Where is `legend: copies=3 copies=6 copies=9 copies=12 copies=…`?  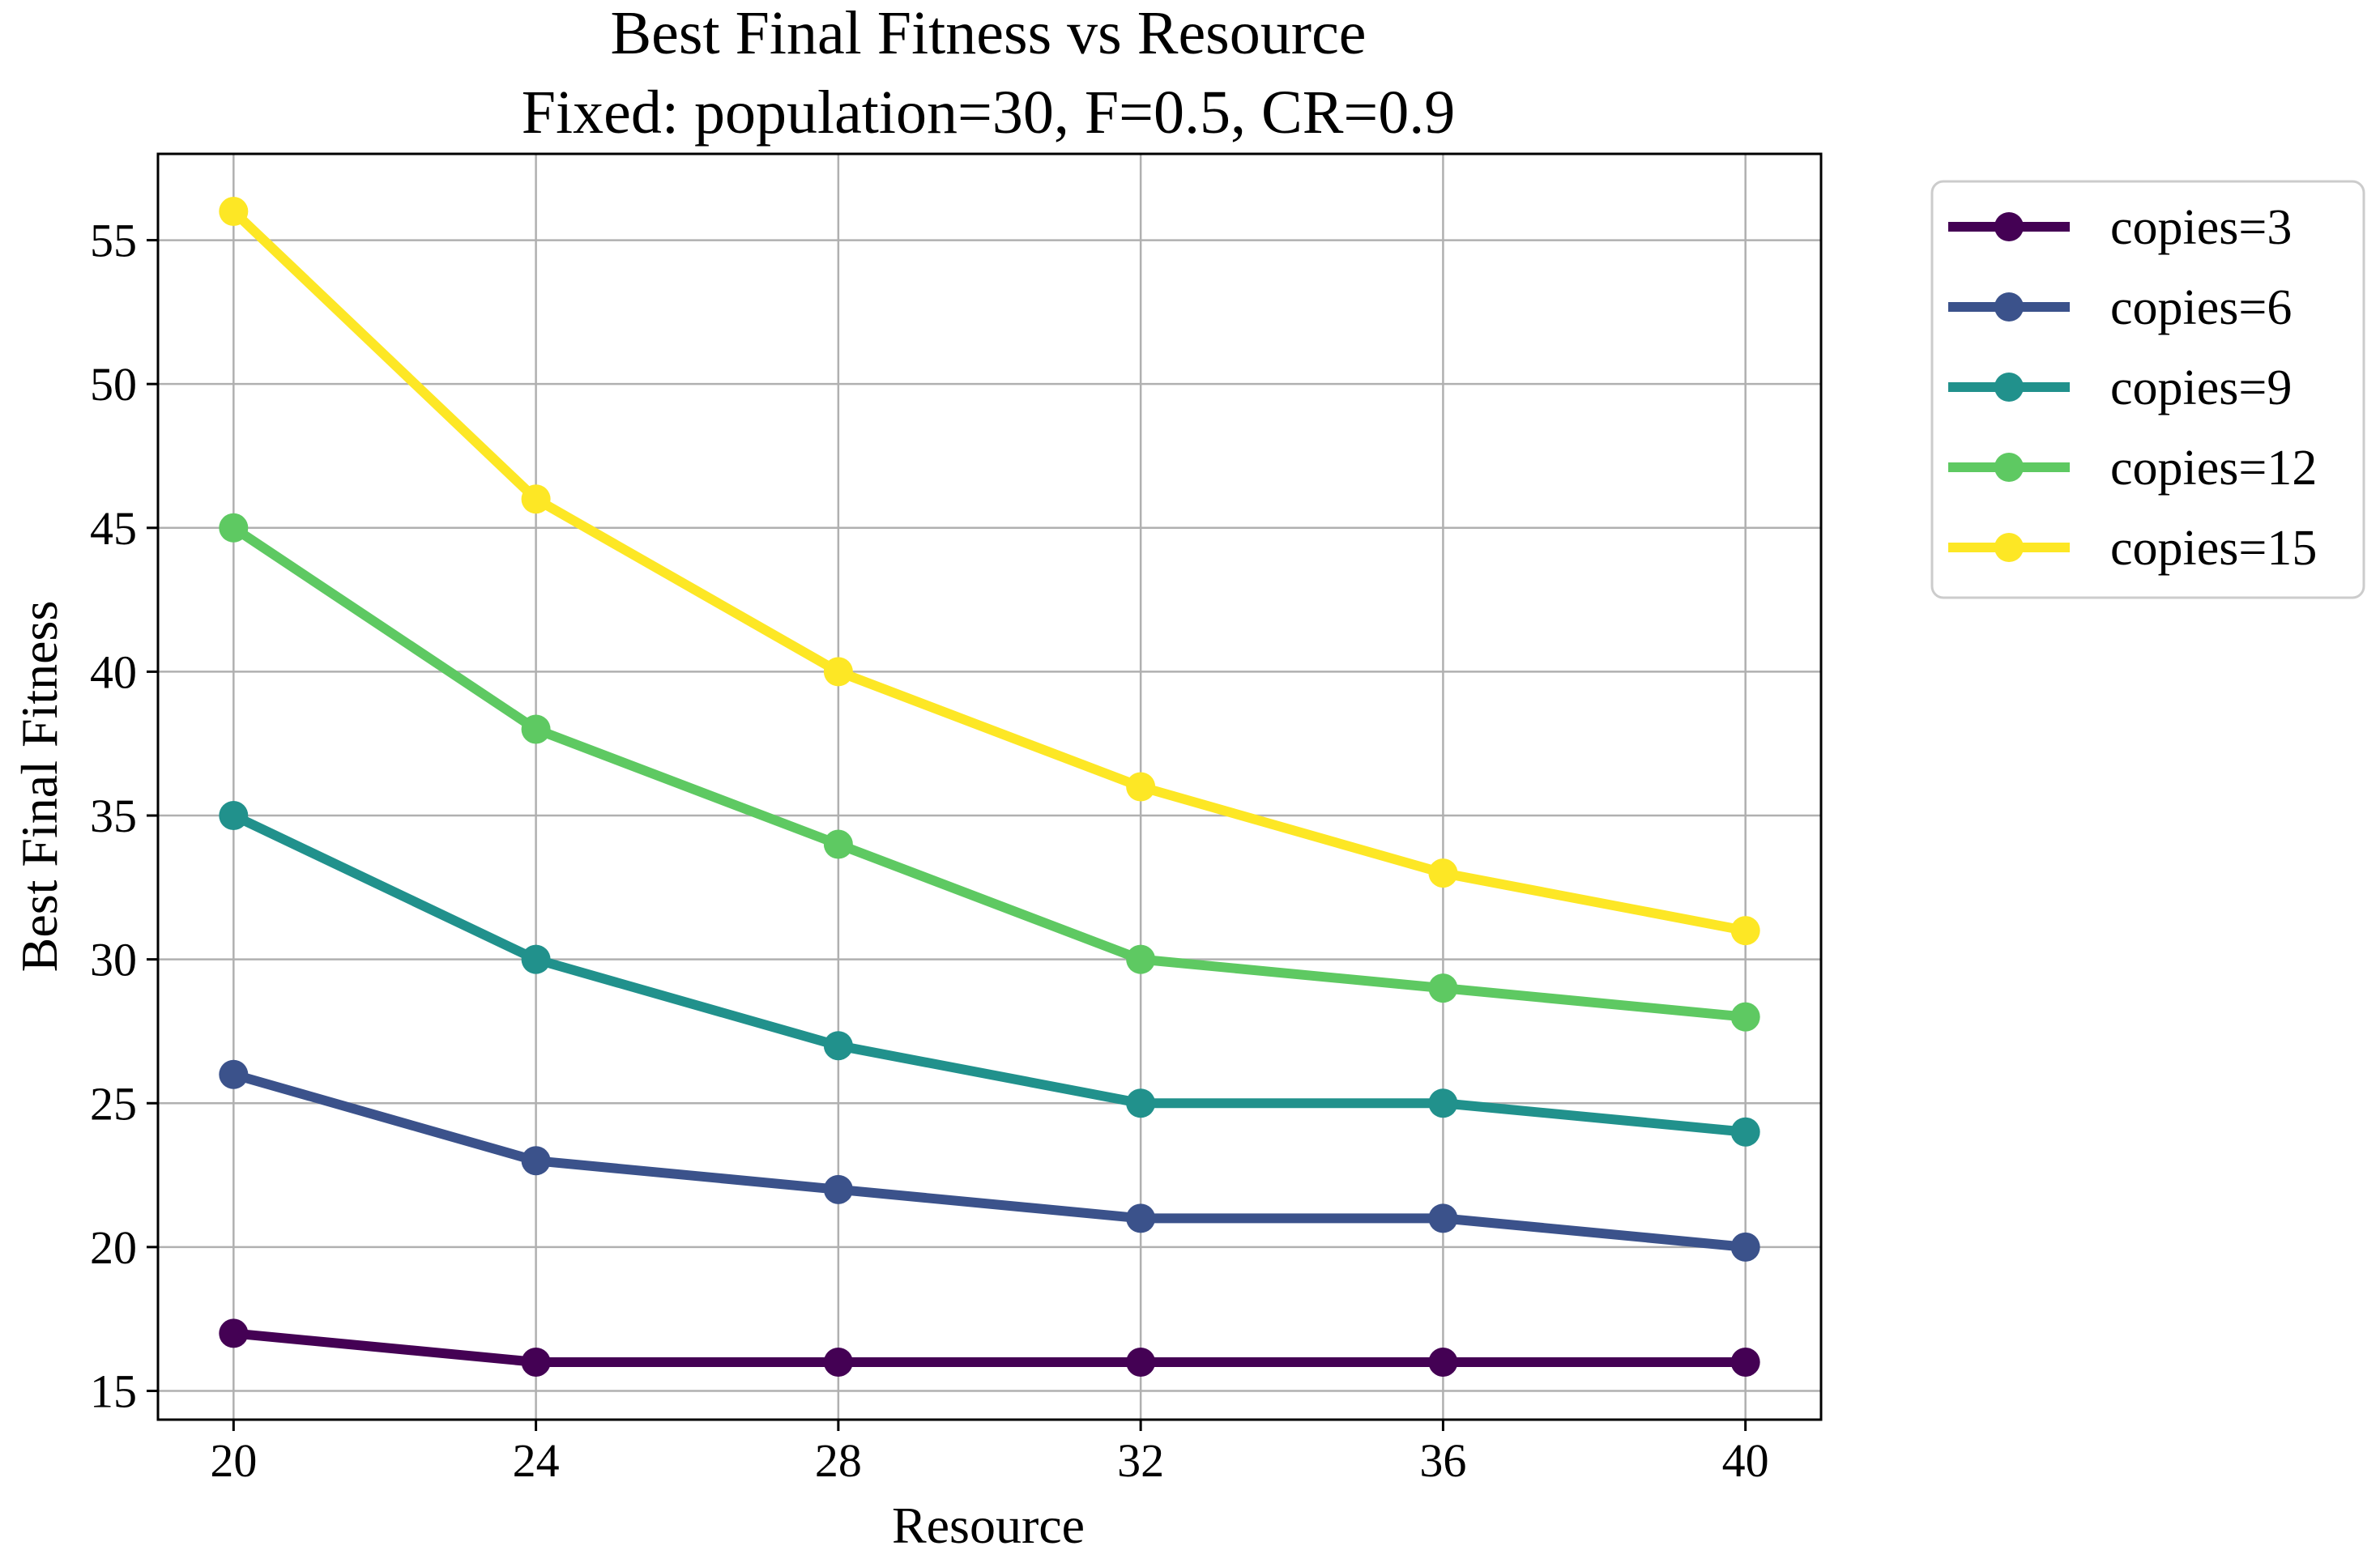 legend: copies=3 copies=6 copies=9 copies=12 copies=… is located at coordinates (2147, 389).